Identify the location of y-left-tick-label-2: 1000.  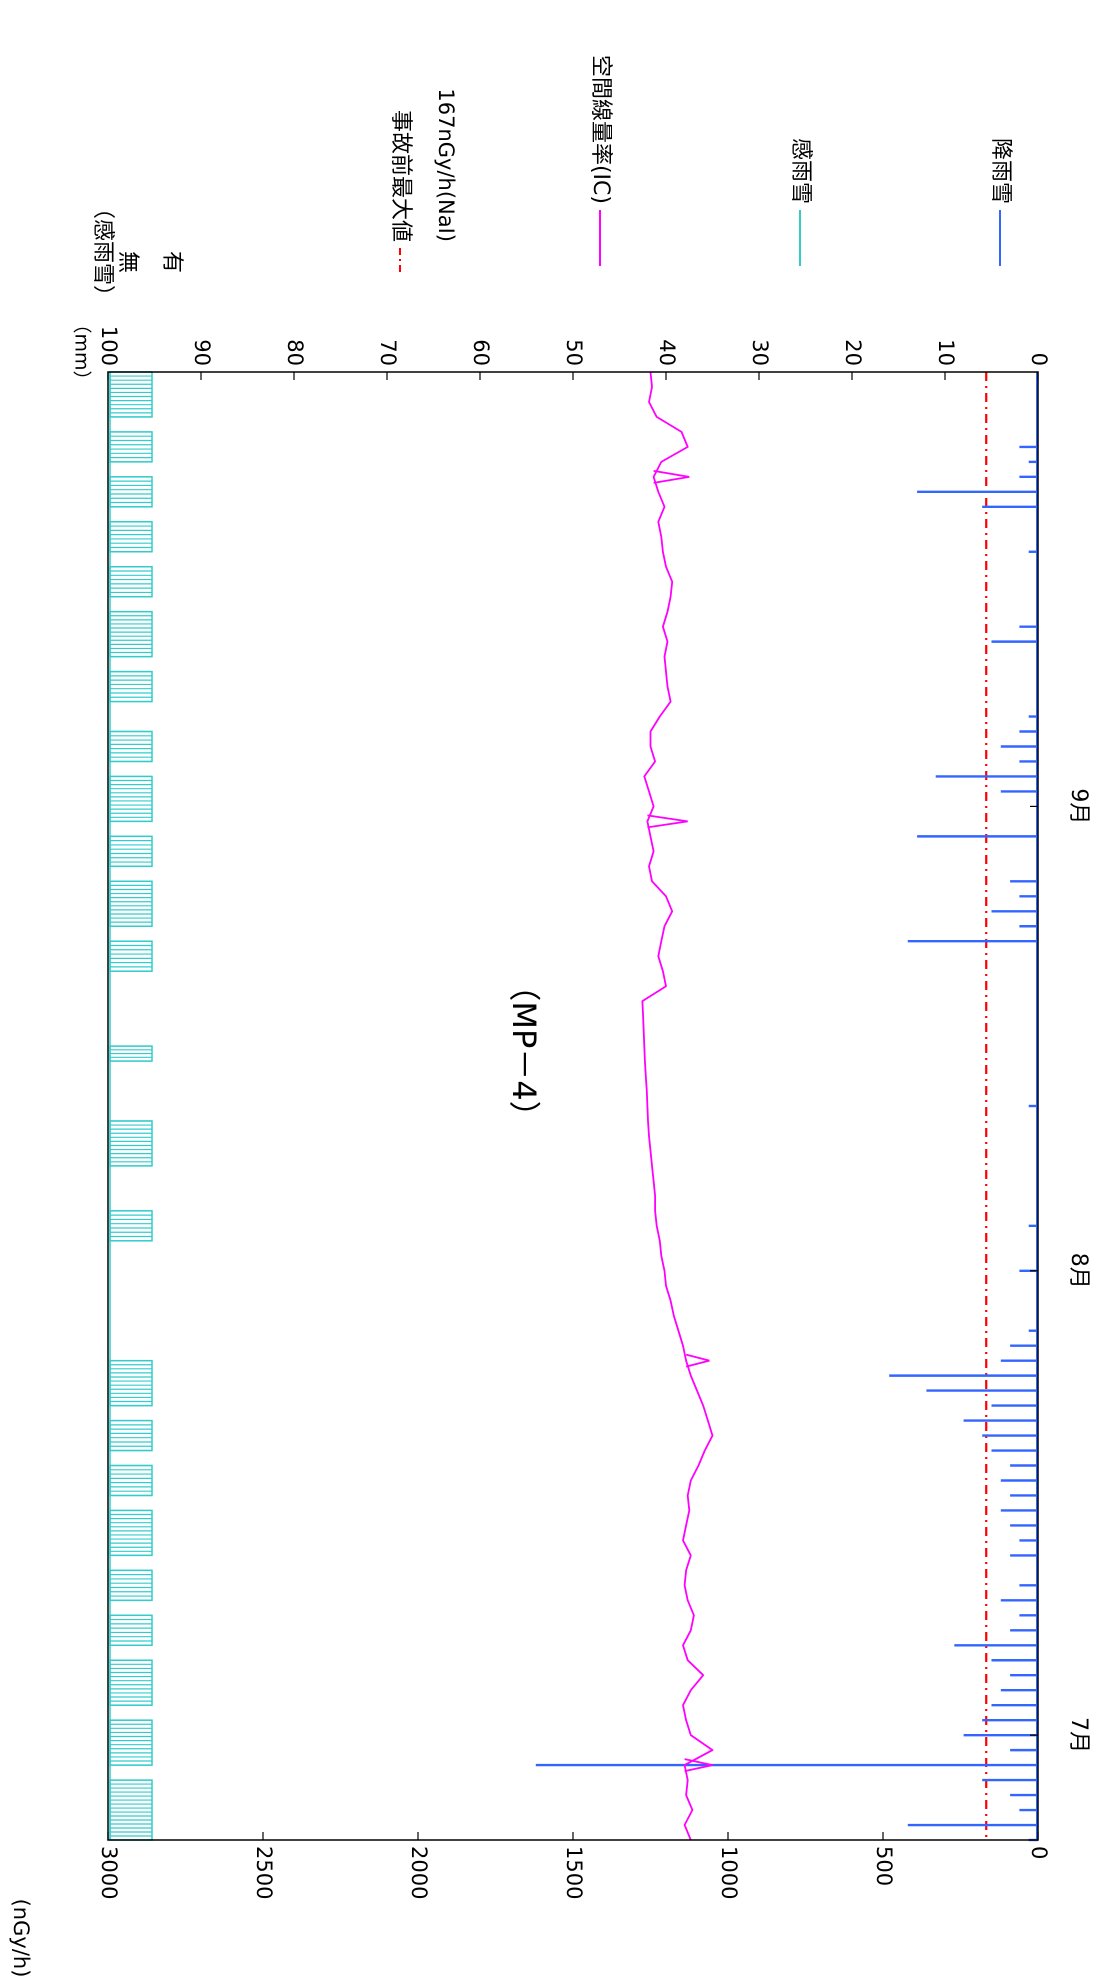
(729, 1872).